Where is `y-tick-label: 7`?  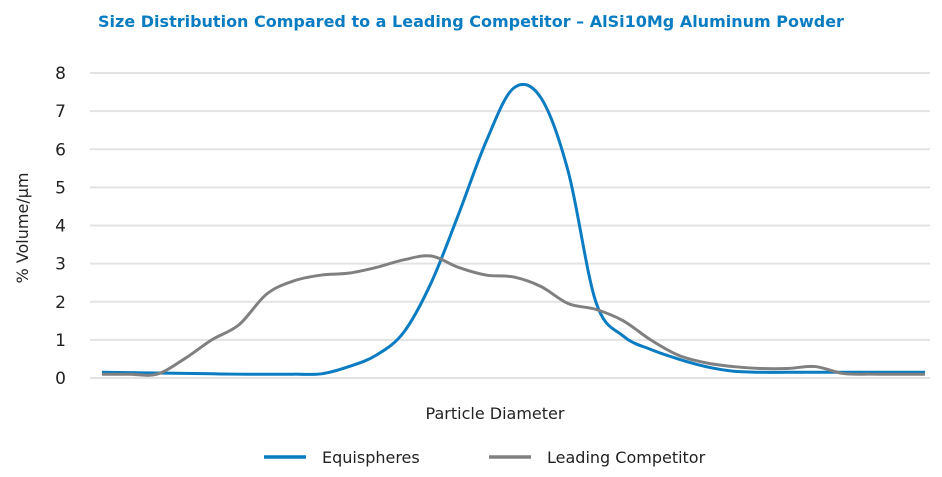 y-tick-label: 7 is located at coordinates (60, 112).